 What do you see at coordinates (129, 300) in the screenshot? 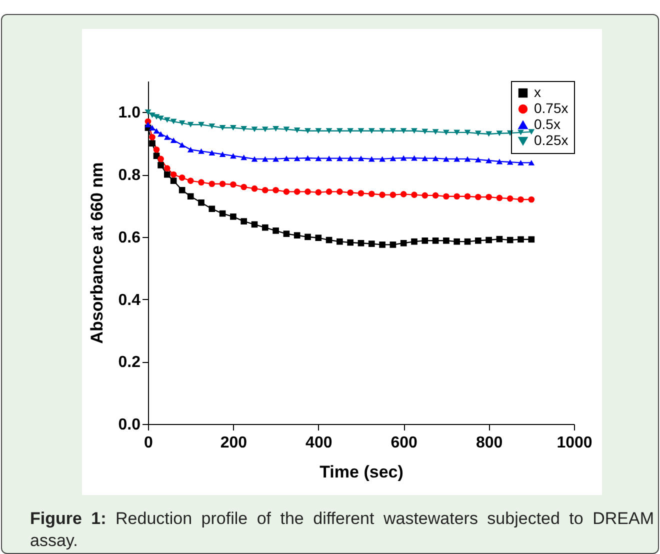
I see `y-tick-label: 0.4` at bounding box center [129, 300].